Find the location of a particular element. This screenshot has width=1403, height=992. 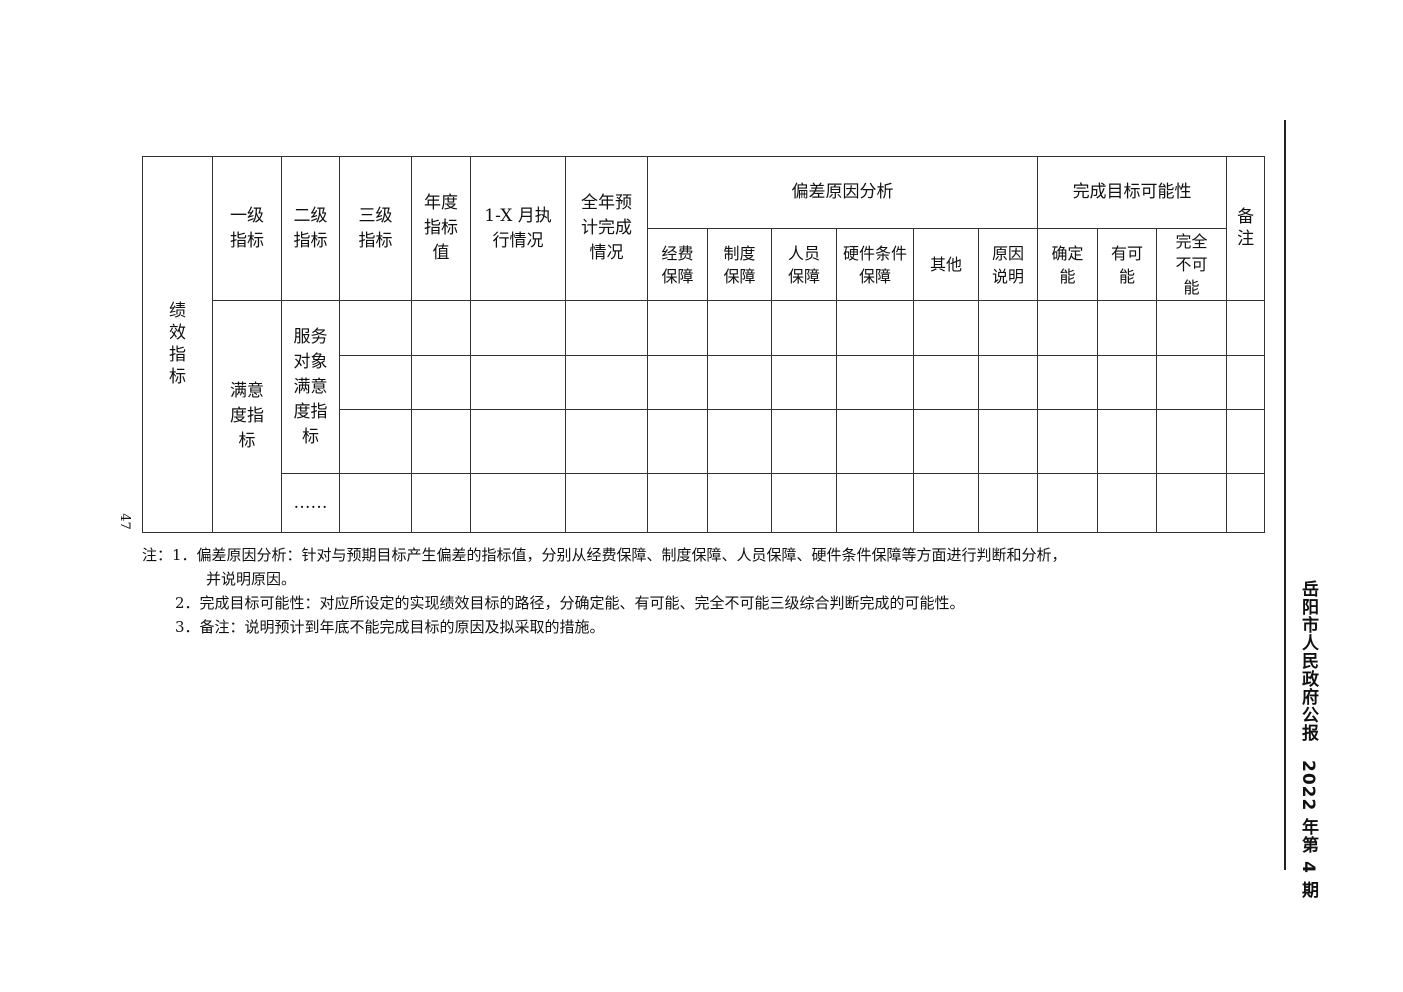

header-personnel: 人员保障 is located at coordinates (804, 264).